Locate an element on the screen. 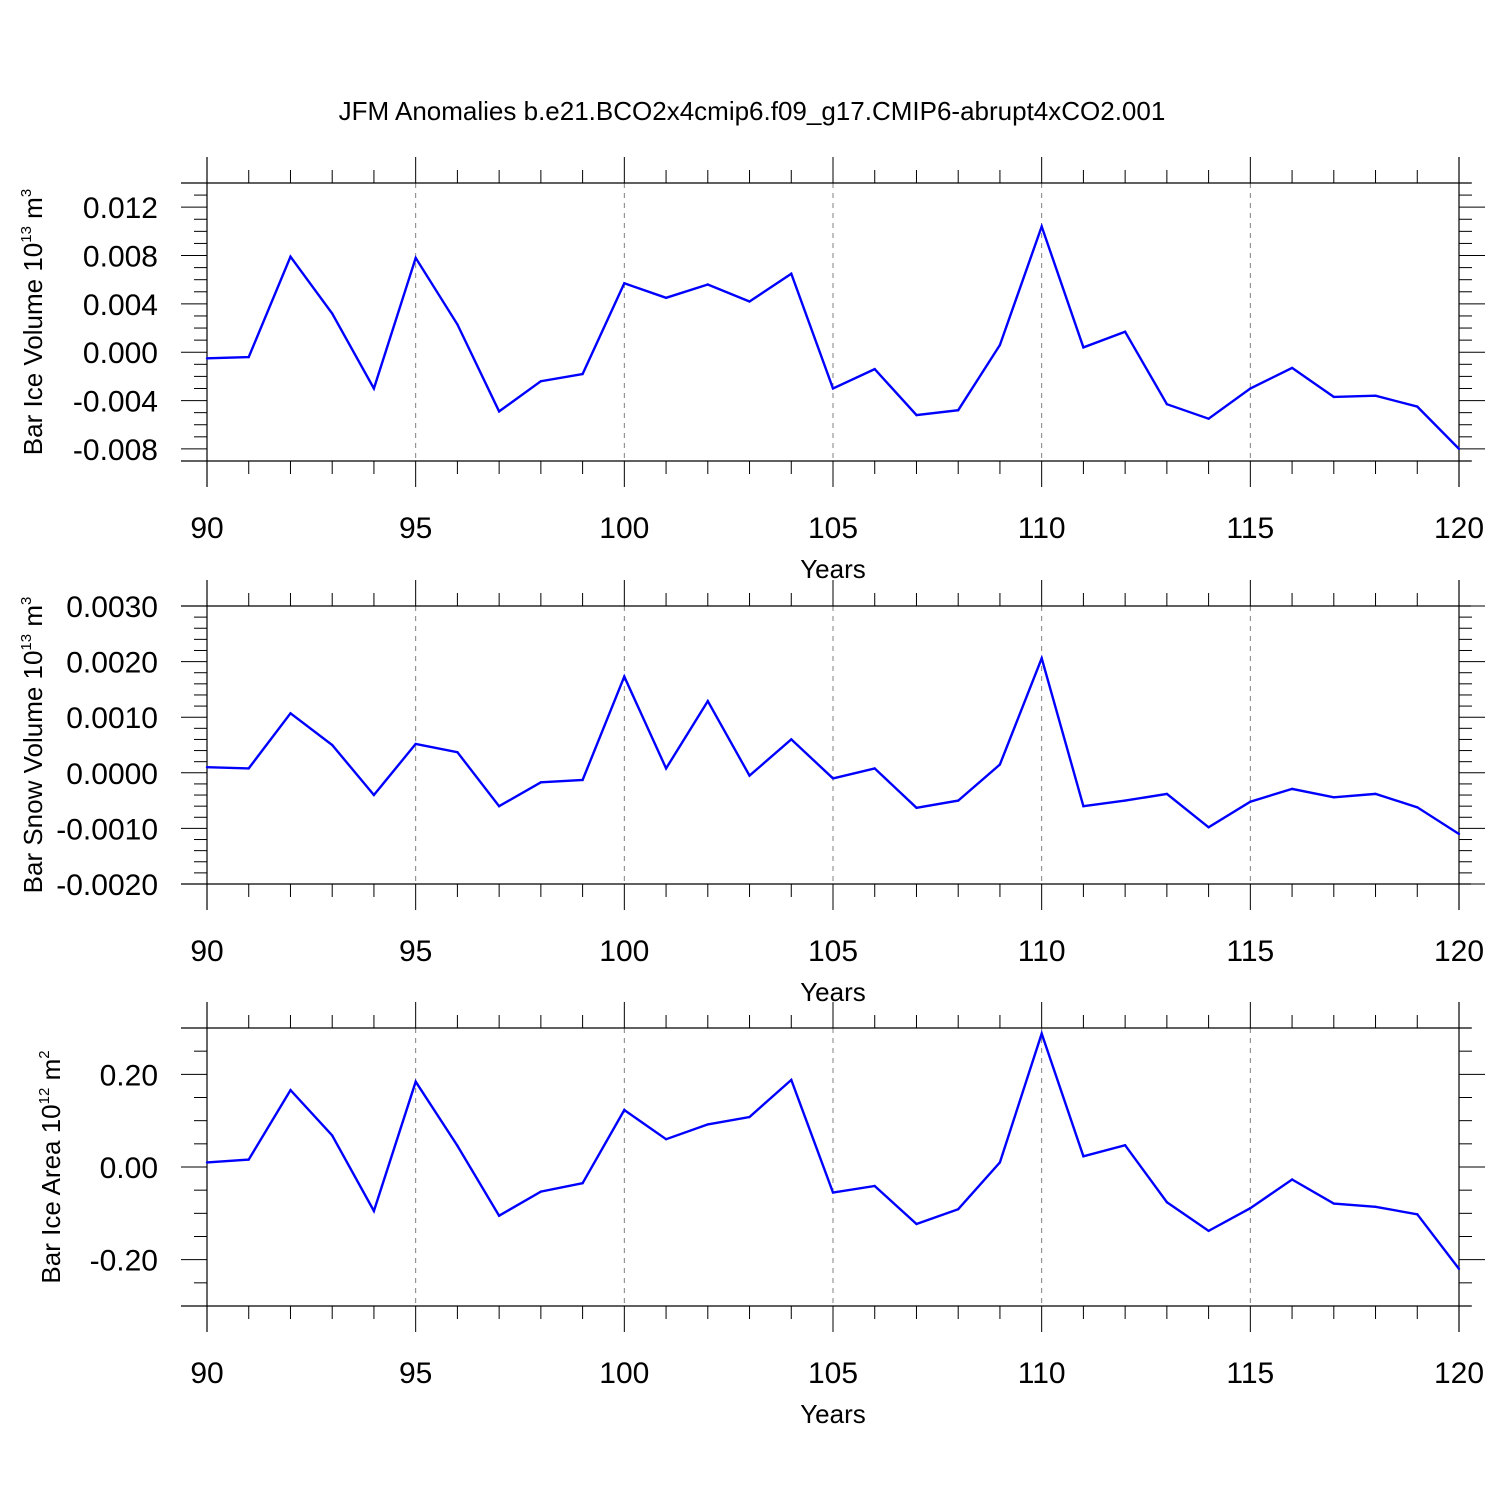 The image size is (1500, 1500). y-tick-label: 0.0010 is located at coordinates (112, 718).